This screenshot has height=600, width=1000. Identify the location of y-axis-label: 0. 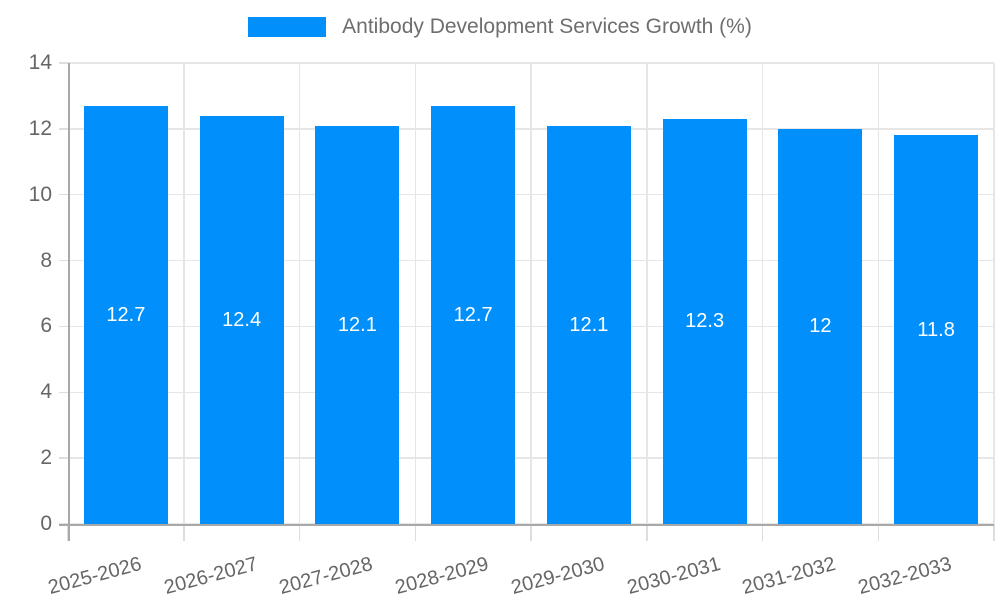
(46, 523).